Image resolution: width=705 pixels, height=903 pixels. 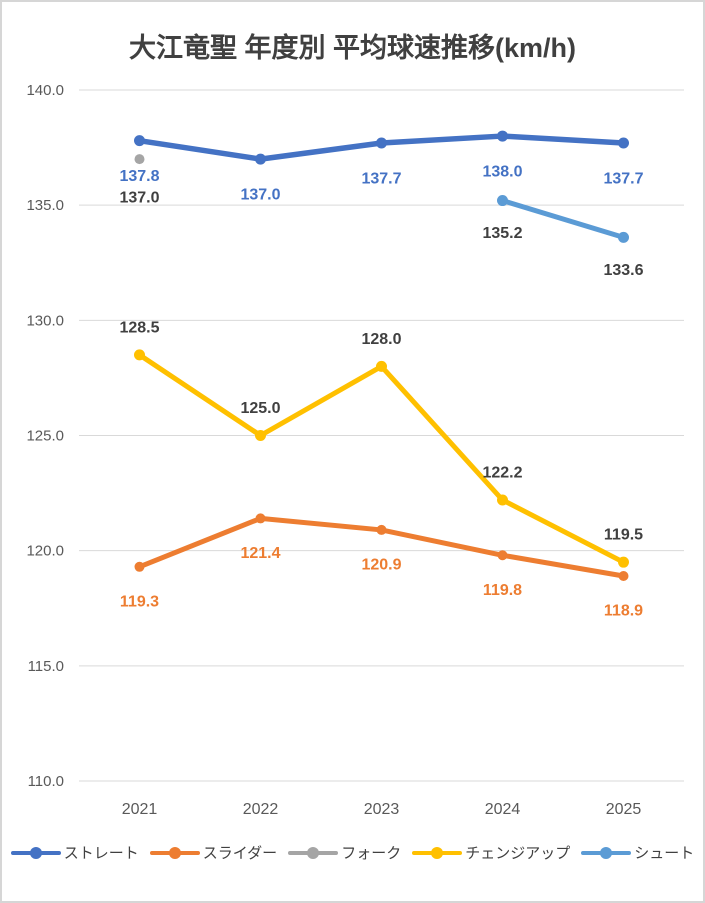 What do you see at coordinates (101, 853) in the screenshot?
I see `legend-label-straight: ストレート` at bounding box center [101, 853].